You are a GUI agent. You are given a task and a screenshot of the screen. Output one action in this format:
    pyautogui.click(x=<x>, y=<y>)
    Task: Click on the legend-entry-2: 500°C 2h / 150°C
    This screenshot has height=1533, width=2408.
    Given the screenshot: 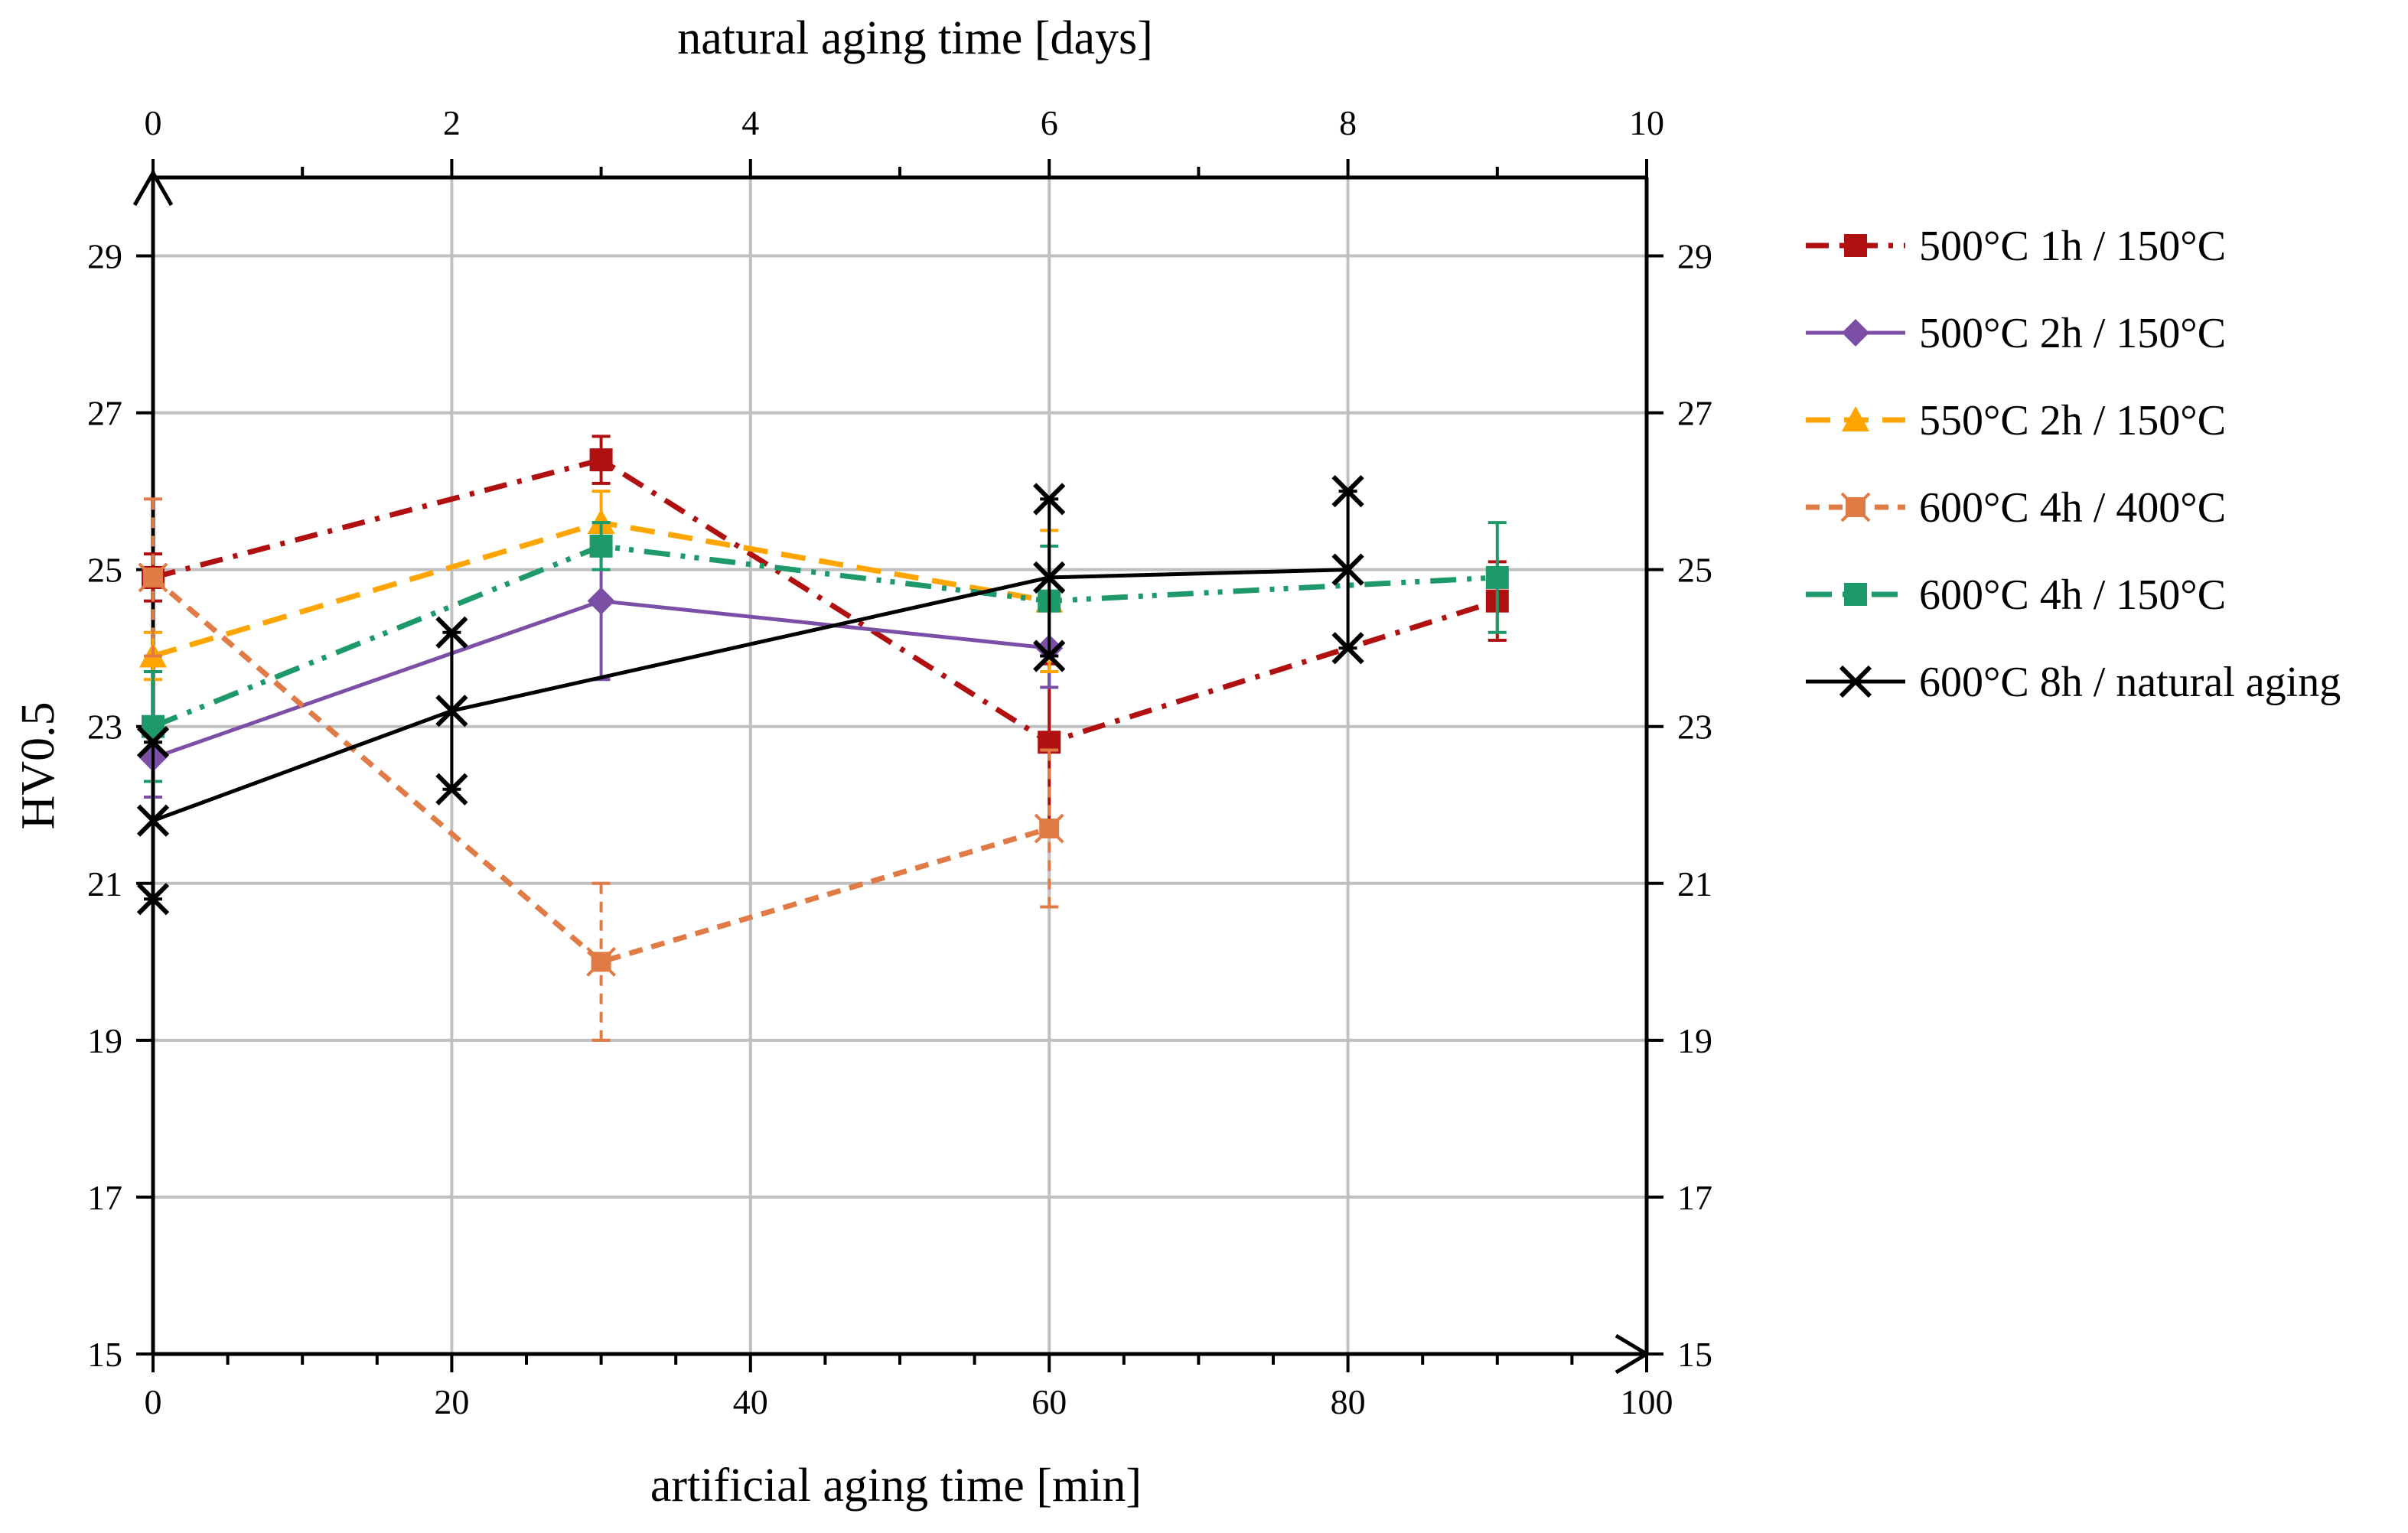 What is the action you would take?
    pyautogui.click(x=2016, y=333)
    